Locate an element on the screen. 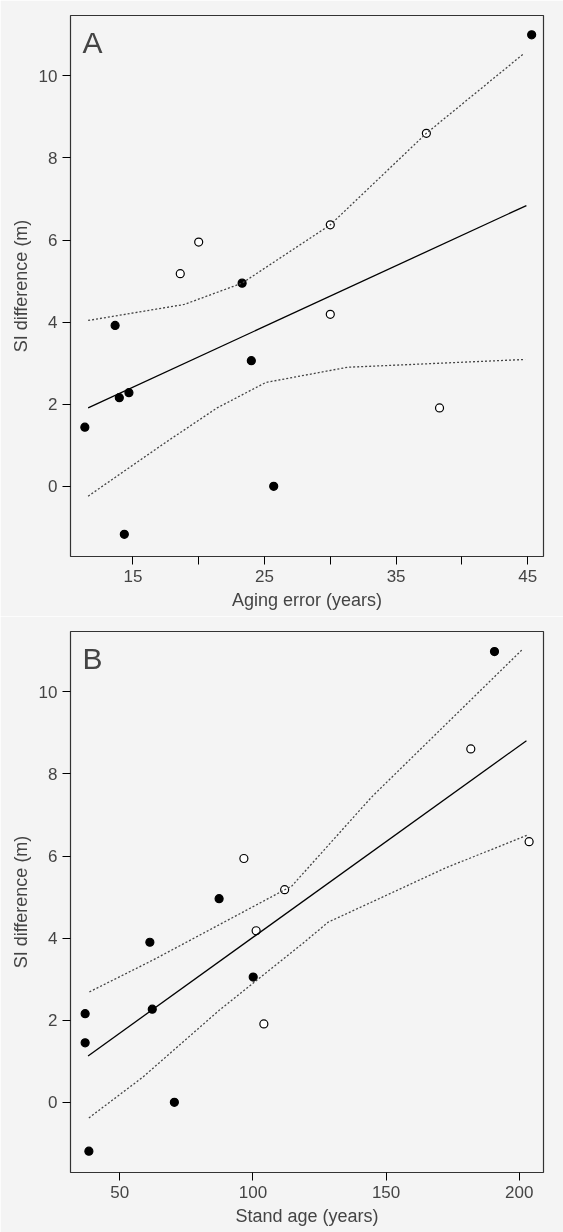 This screenshot has width=563, height=1232. annotation: B is located at coordinates (92, 658).